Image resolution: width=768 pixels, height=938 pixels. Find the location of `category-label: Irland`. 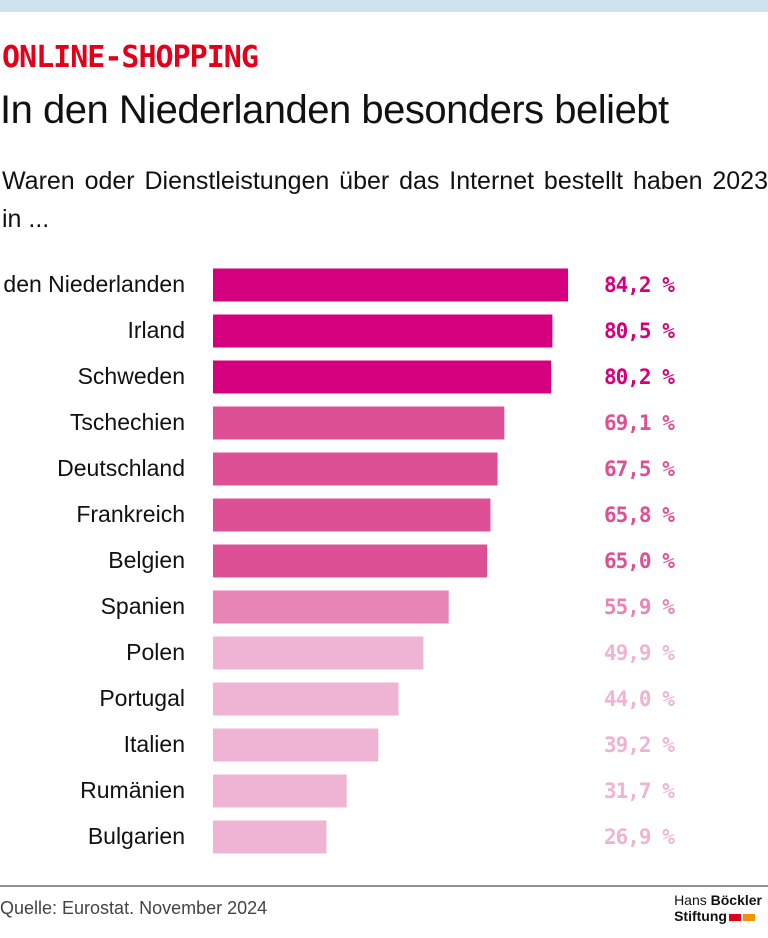

category-label: Irland is located at coordinates (156, 330).